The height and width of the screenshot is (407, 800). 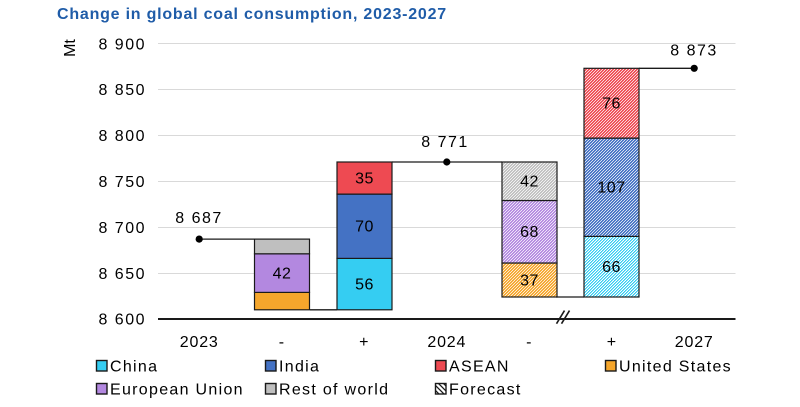 I want to click on svg-text: ASEAN, so click(x=479, y=367).